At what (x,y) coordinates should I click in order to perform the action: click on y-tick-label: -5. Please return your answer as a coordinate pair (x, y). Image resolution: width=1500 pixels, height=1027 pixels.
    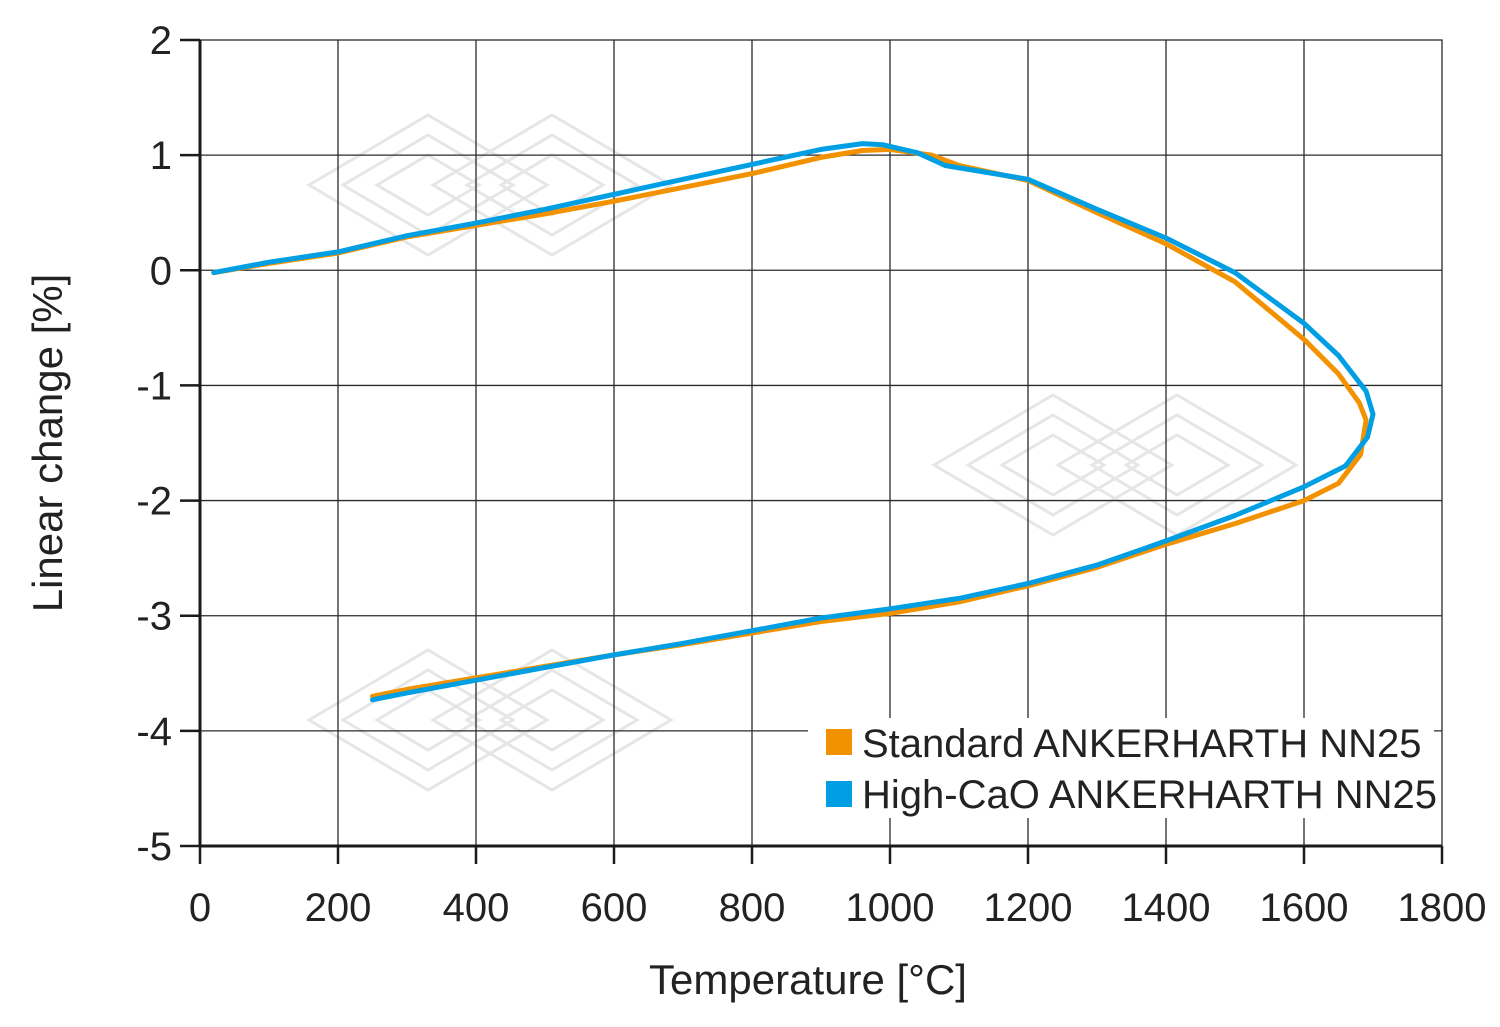
    Looking at the image, I should click on (154, 847).